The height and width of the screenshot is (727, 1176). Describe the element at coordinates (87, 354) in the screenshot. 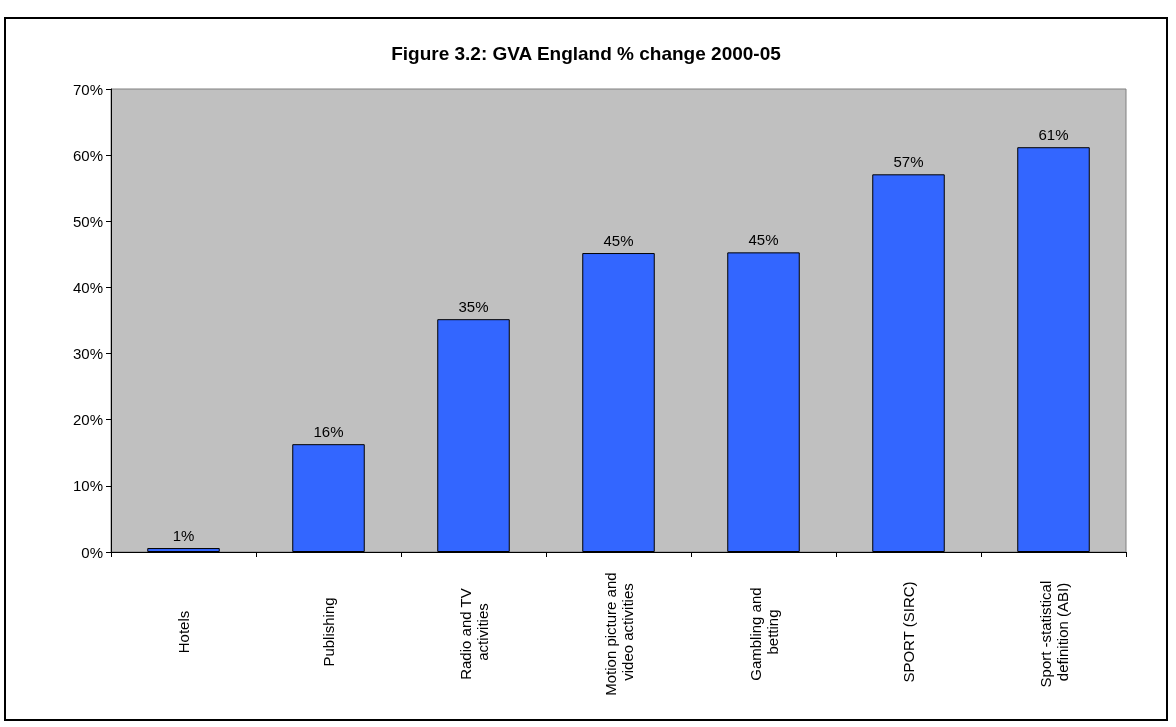

I see `y-tick-label: 30%` at that location.